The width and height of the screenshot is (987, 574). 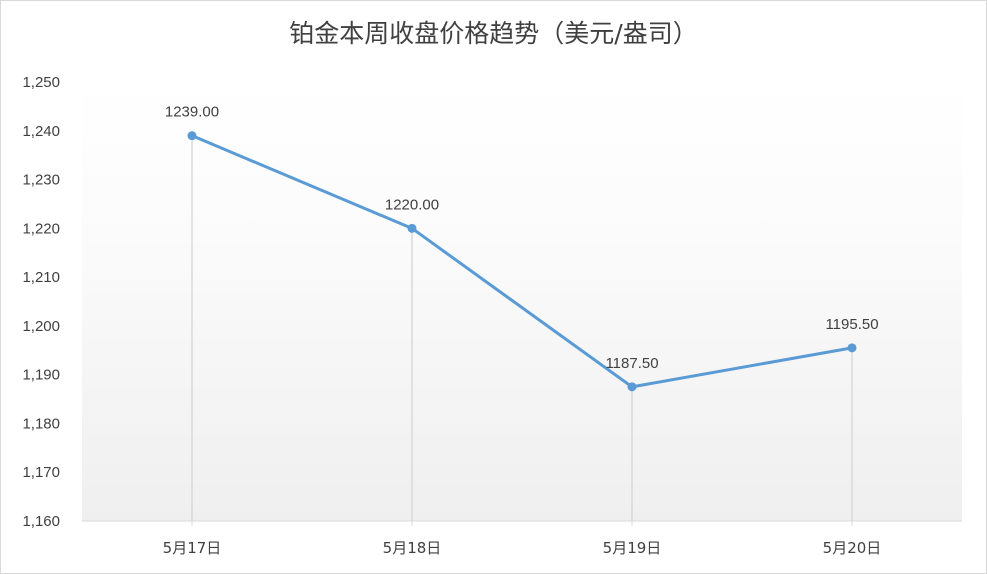 I want to click on data-label: 1220.00, so click(x=412, y=204).